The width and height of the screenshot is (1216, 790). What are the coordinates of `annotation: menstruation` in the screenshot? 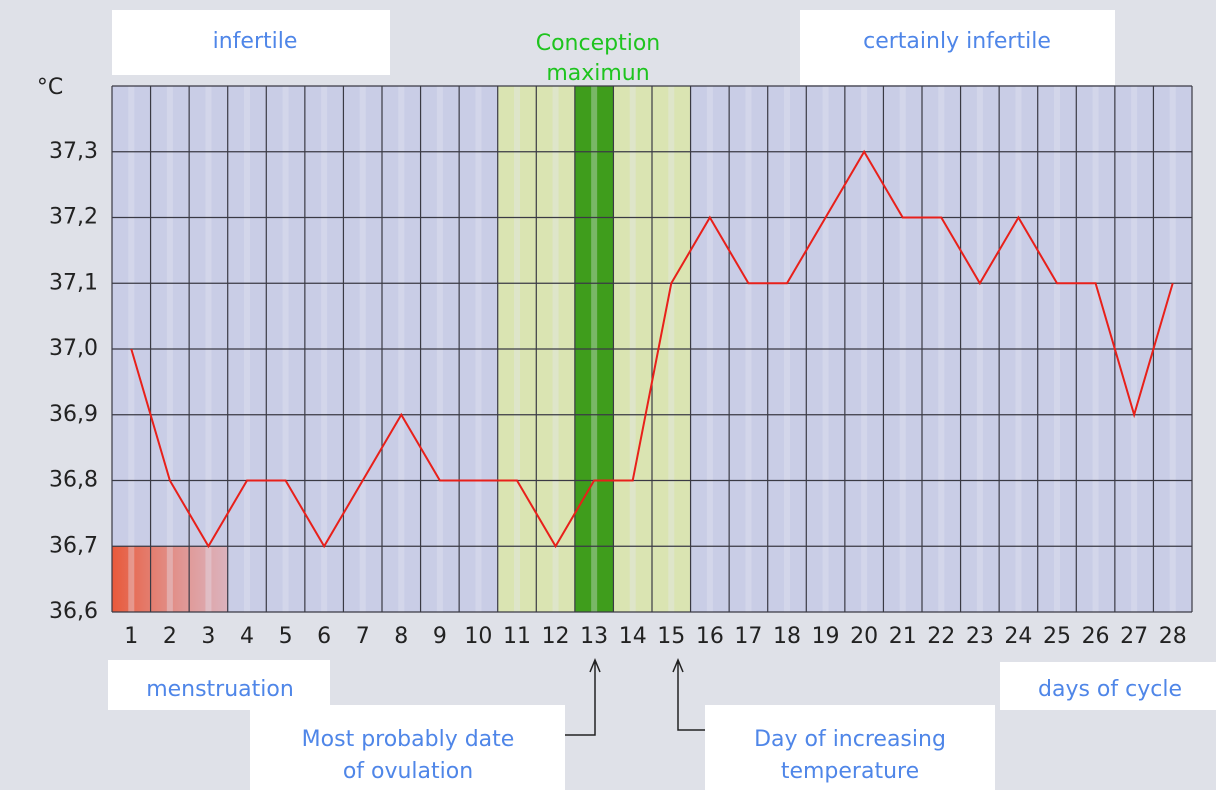 It's located at (220, 689).